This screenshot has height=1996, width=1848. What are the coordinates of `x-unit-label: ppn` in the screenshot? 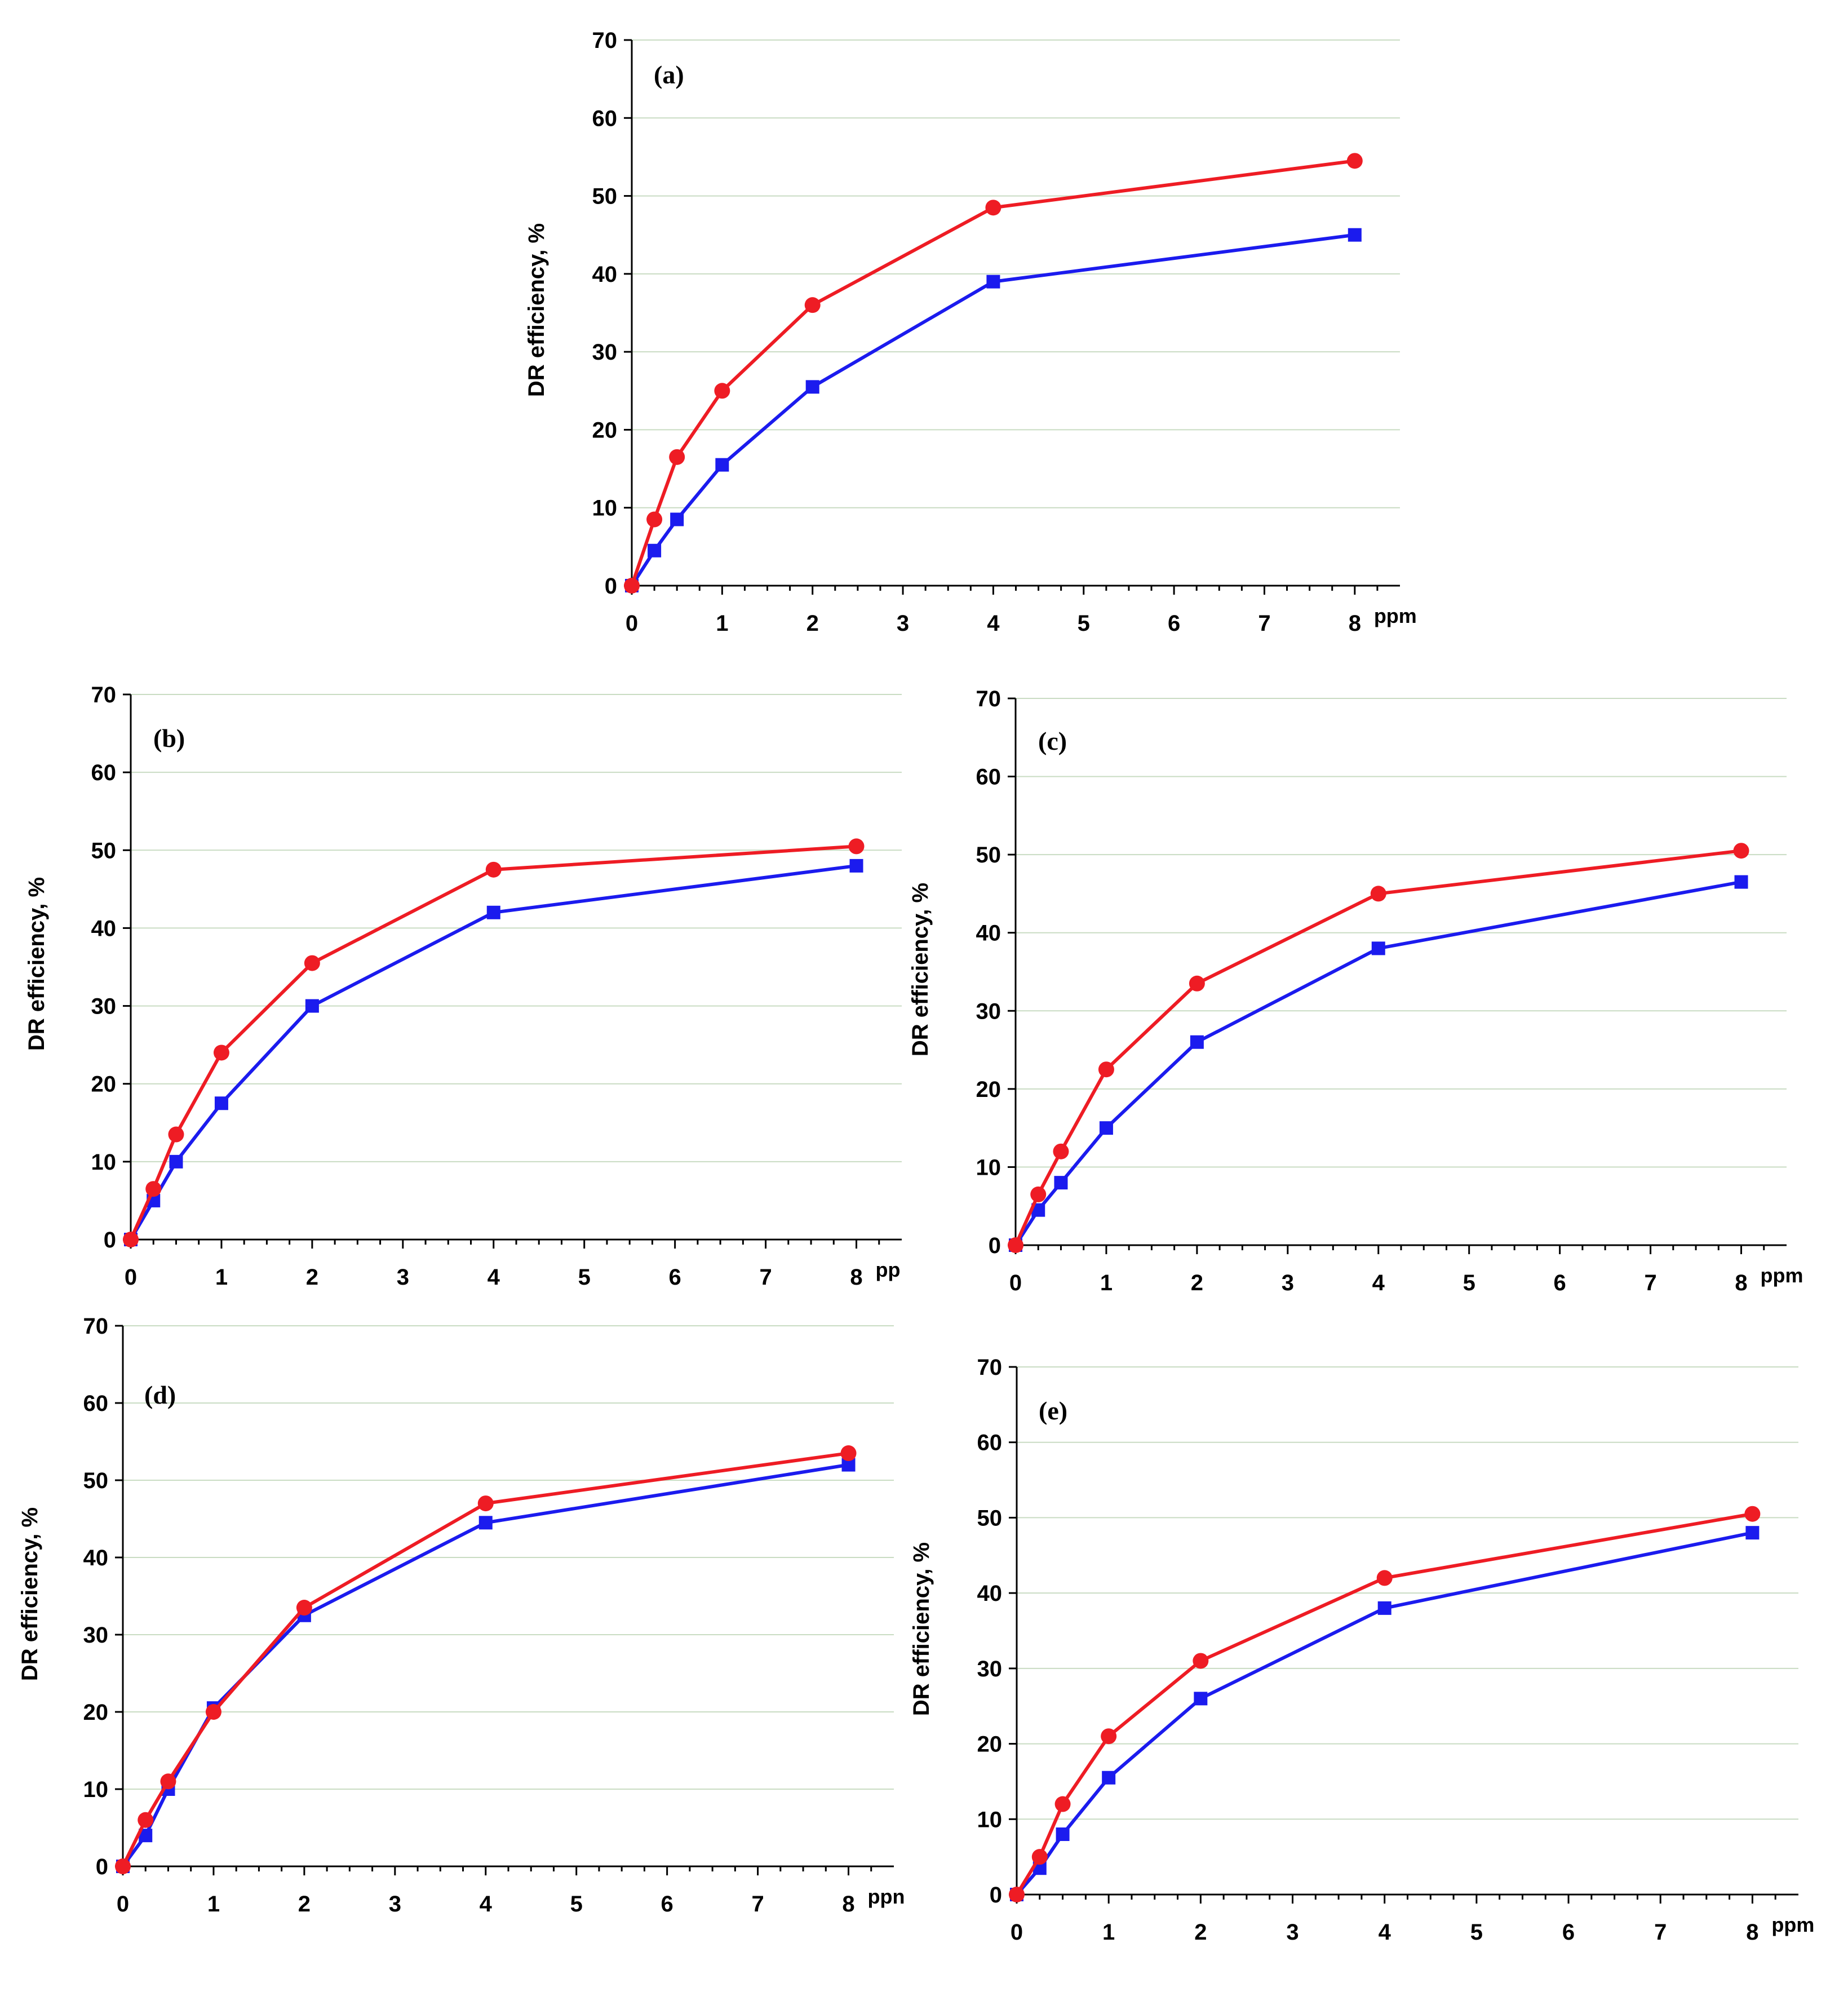 It's located at (886, 1897).